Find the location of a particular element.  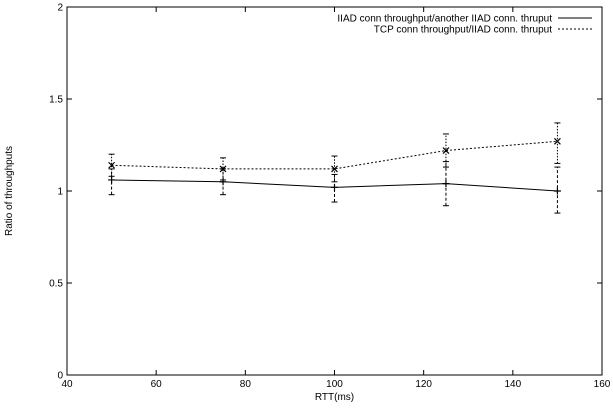

series-line is located at coordinates (334, 155).